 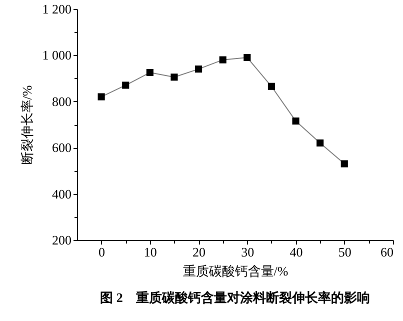 What do you see at coordinates (296, 252) in the screenshot?
I see `x-tick-label: 40` at bounding box center [296, 252].